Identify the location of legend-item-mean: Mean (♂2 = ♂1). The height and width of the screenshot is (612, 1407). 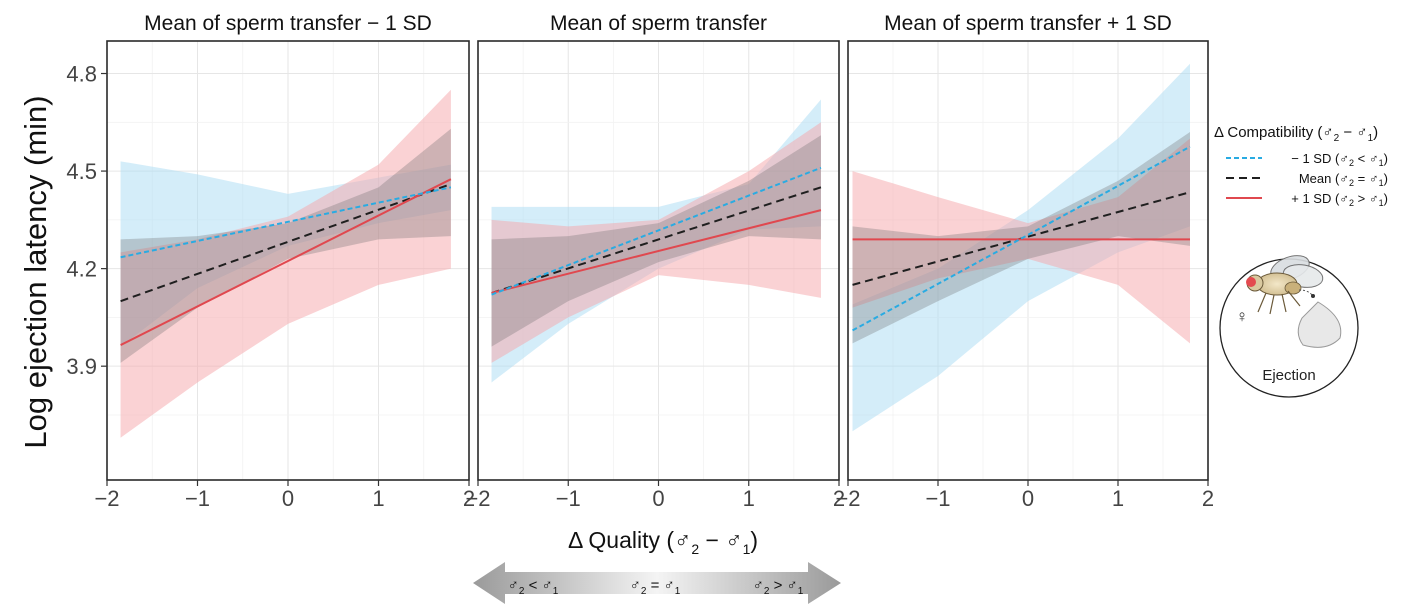
(1307, 179).